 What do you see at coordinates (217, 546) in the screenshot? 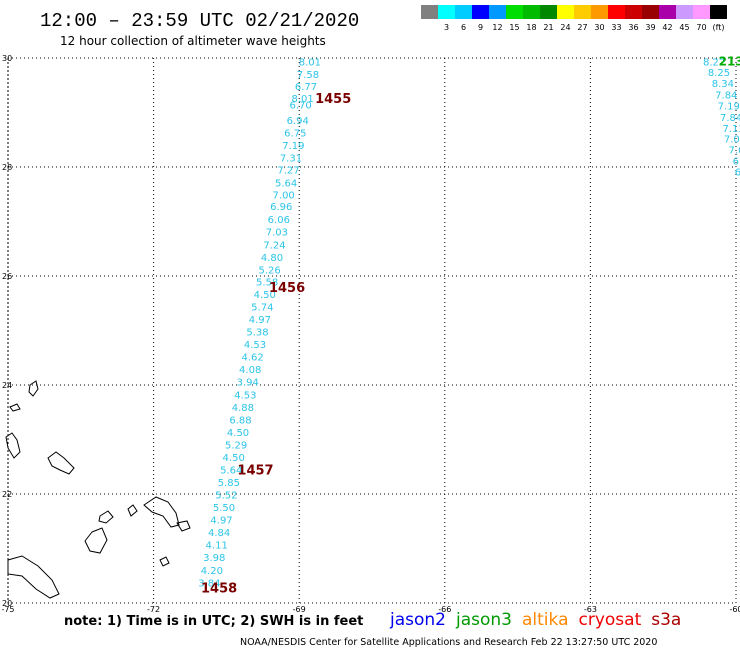
I see `swh-value: 4.11` at bounding box center [217, 546].